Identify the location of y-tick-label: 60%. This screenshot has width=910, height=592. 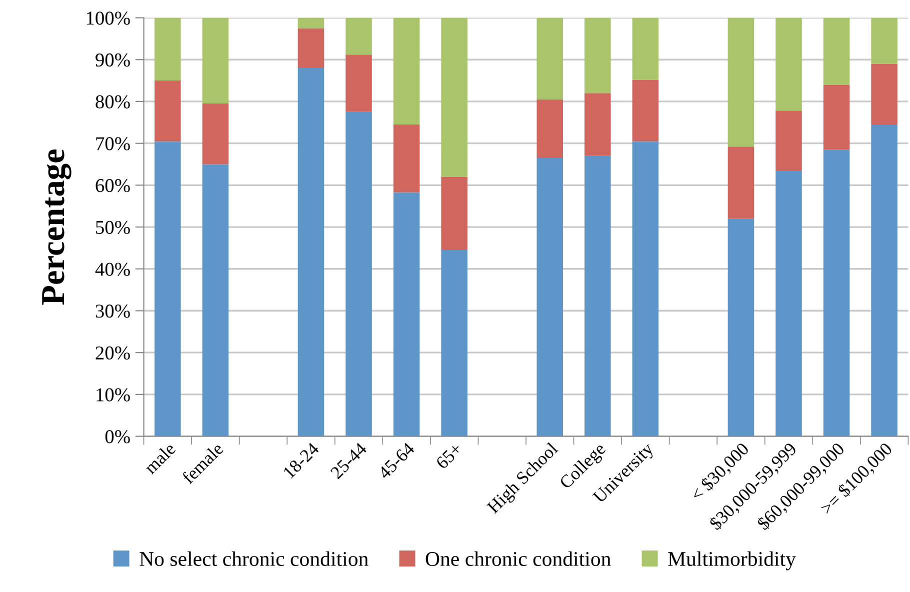
(113, 185).